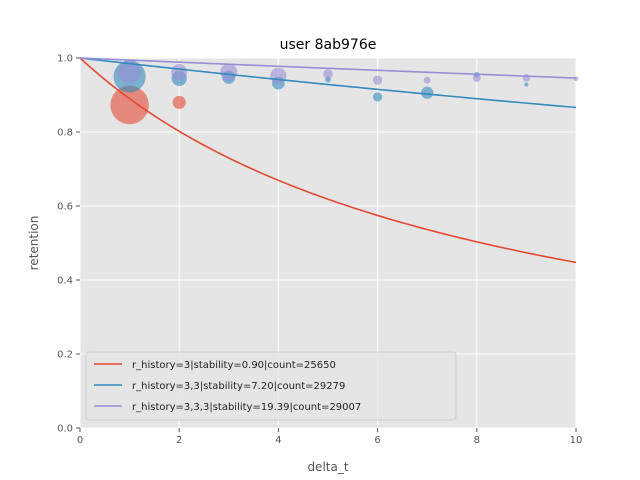  Describe the element at coordinates (65, 355) in the screenshot. I see `y-tick-label: 0.2` at that location.